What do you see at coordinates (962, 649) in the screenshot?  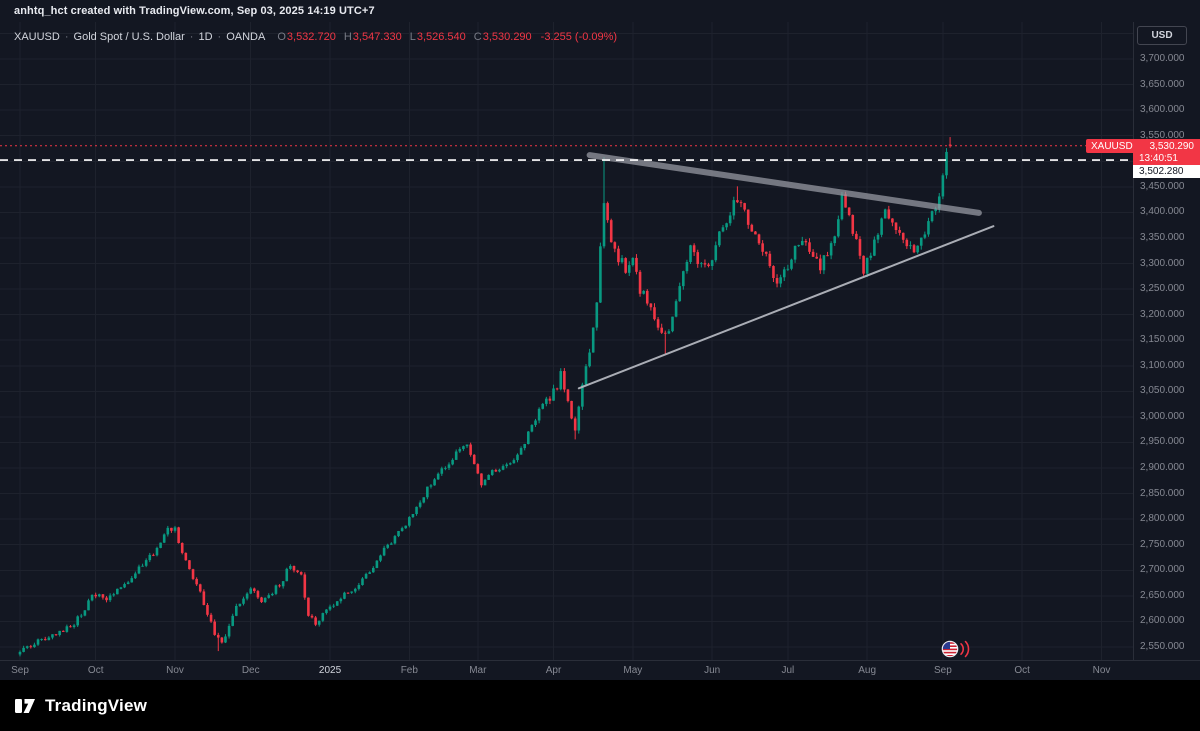 I see `ripple-arc-inner` at bounding box center [962, 649].